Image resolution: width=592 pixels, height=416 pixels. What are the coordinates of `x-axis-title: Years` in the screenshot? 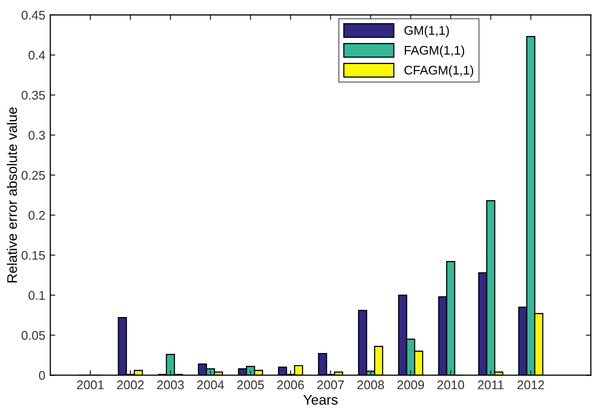 It's located at (320, 400).